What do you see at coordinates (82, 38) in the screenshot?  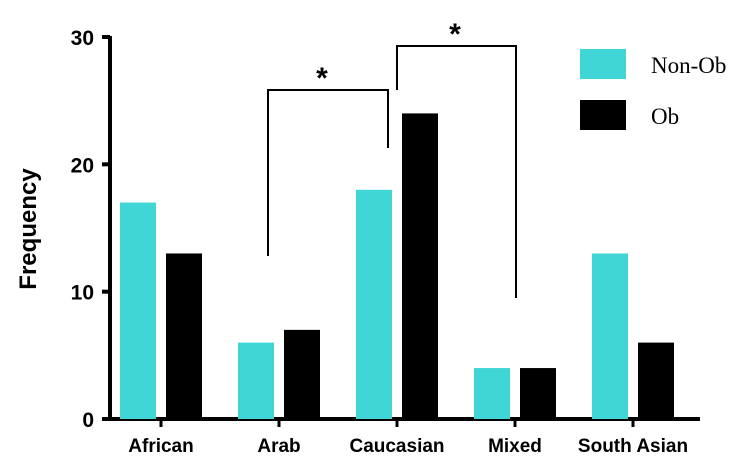 I see `y-tick-label: 30` at bounding box center [82, 38].